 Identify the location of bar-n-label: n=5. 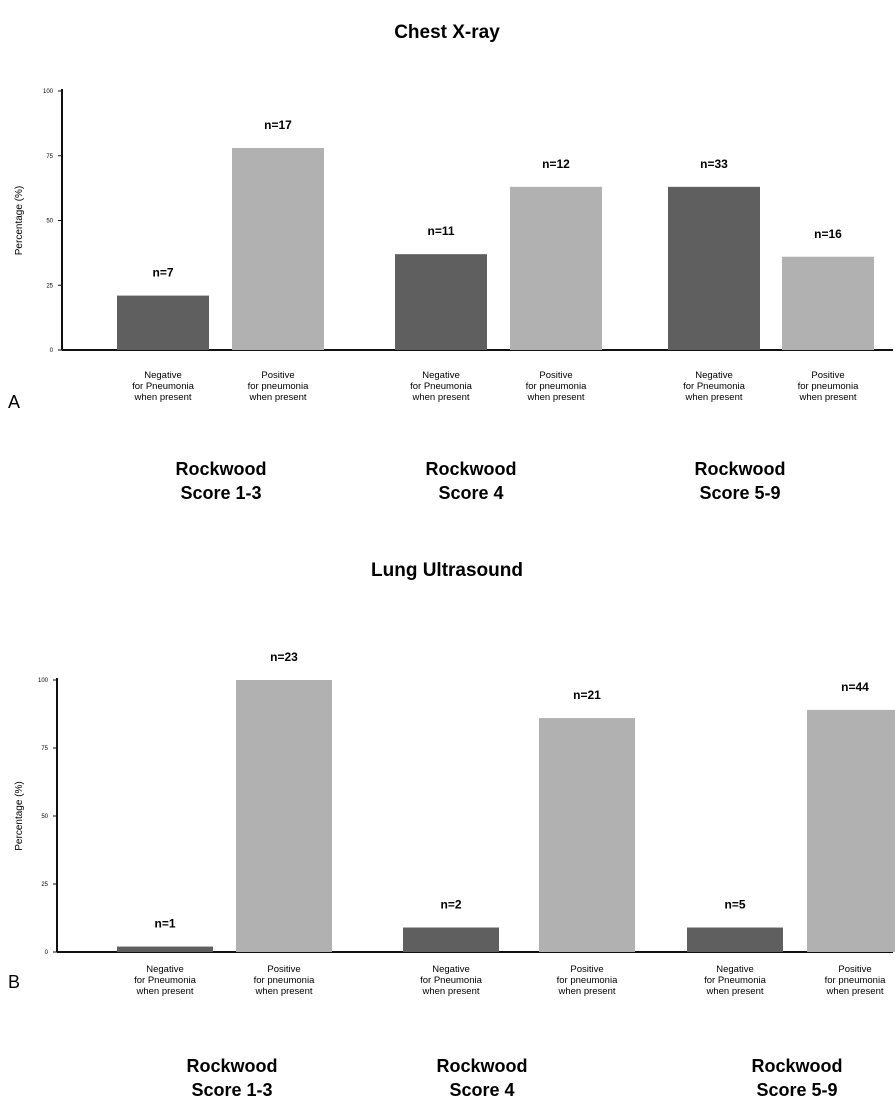
(734, 905).